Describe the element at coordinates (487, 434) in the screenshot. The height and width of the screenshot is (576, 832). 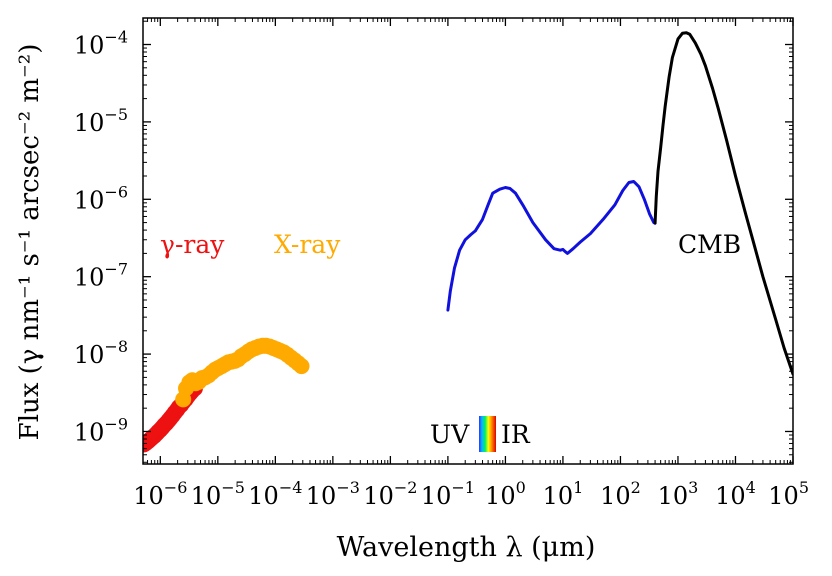
I see `visible-spectrum-bar` at that location.